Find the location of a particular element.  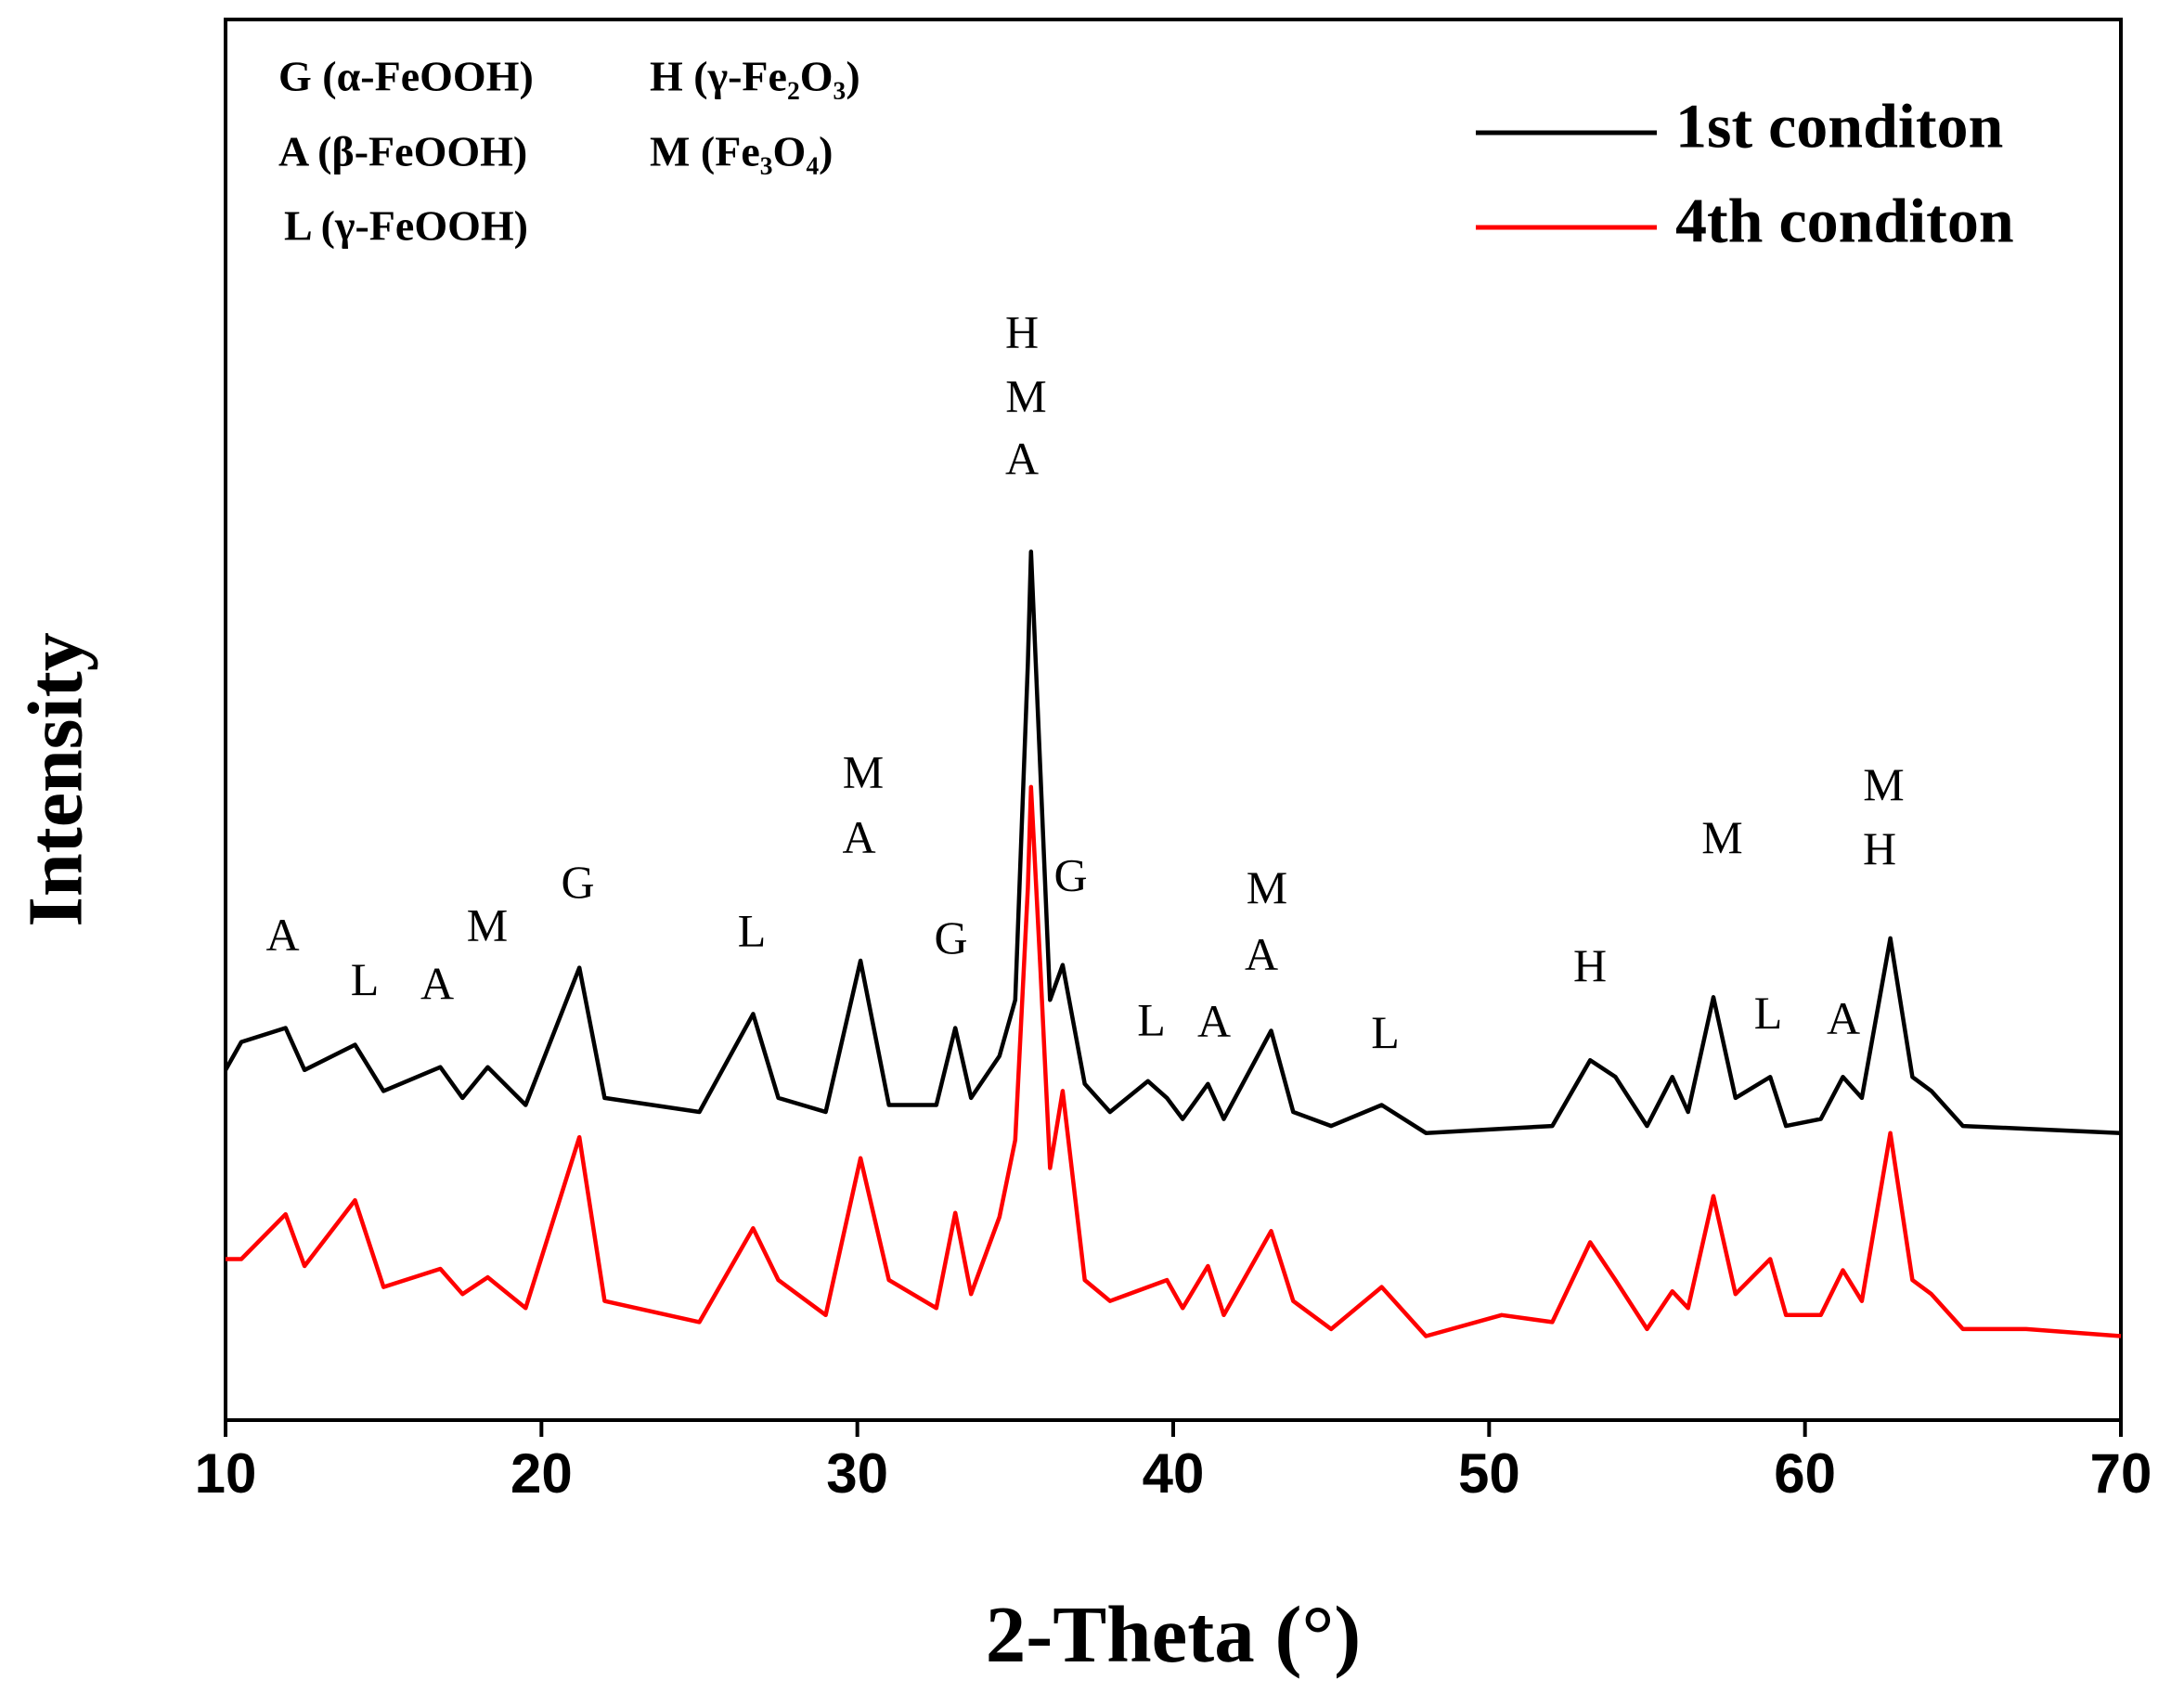

x-tick-label: 30 is located at coordinates (857, 1473).